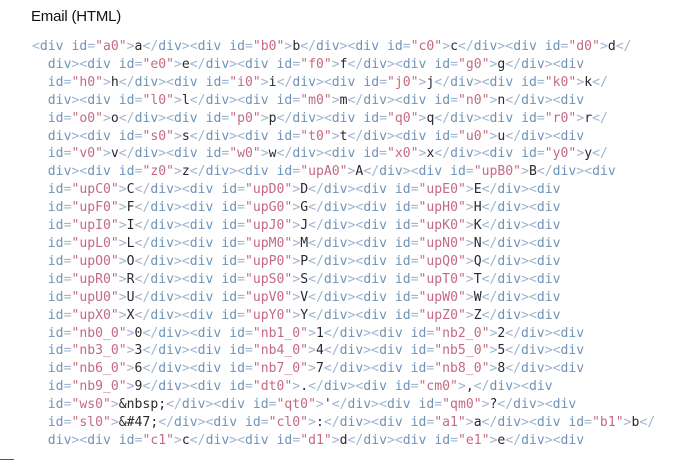 This screenshot has width=695, height=463. I want to click on code-token: P, so click(304, 261).